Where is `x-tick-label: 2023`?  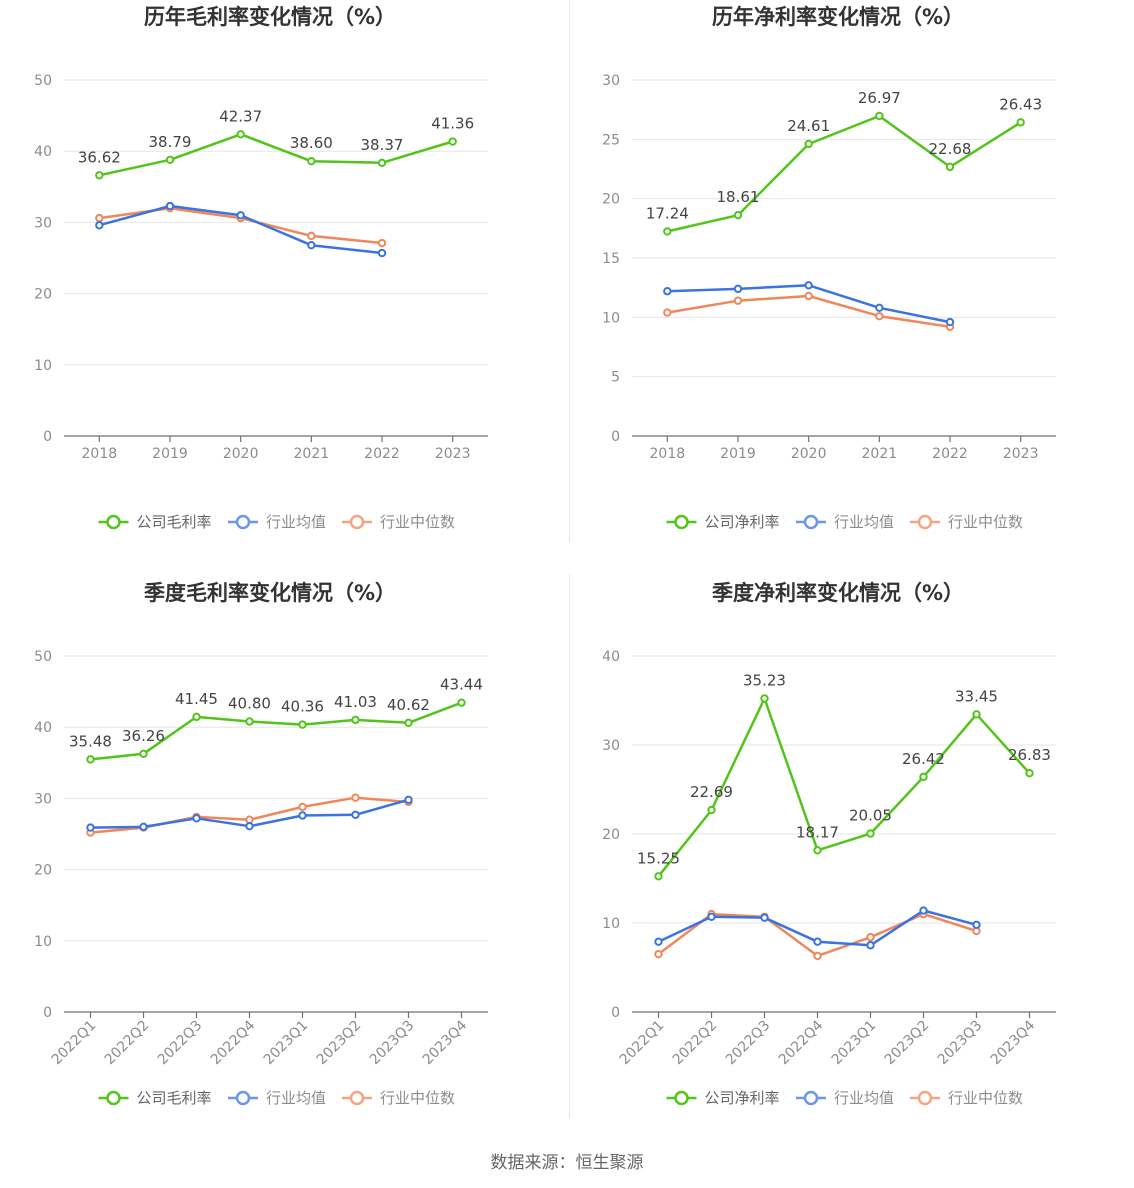
x-tick-label: 2023 is located at coordinates (1021, 454).